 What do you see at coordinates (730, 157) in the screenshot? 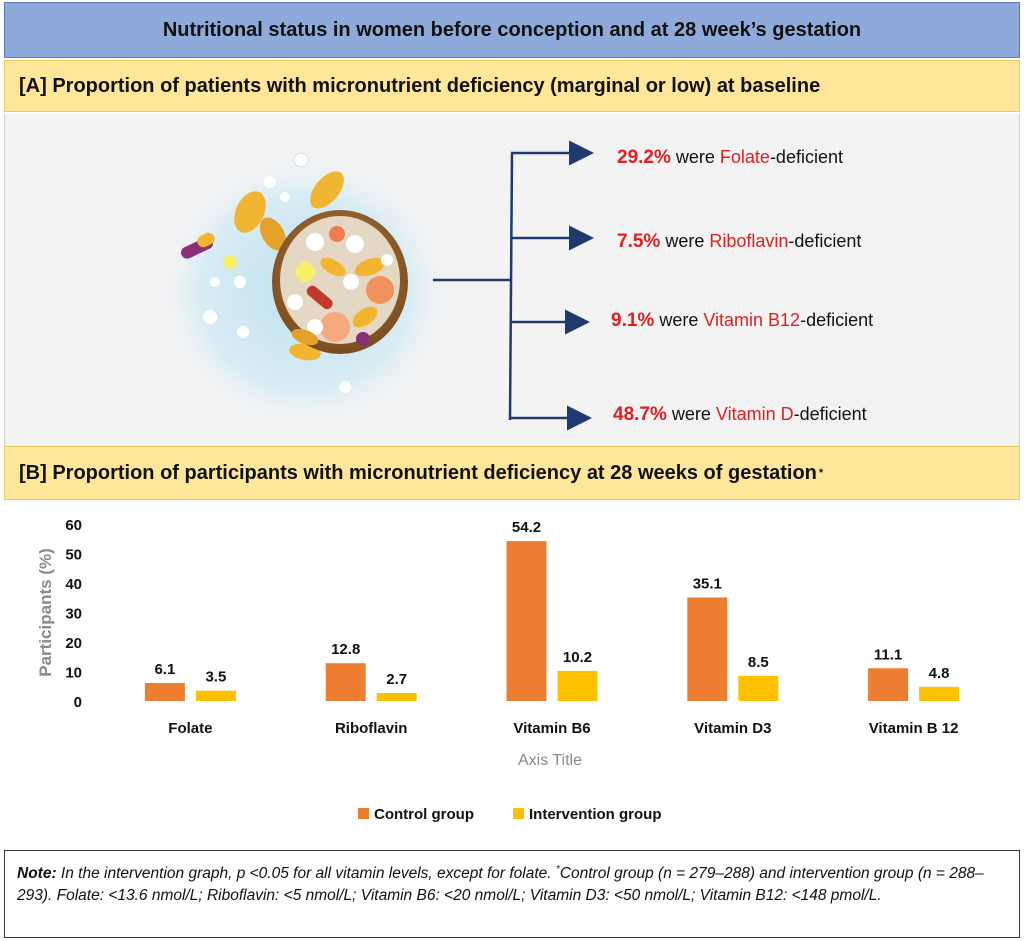
I see `stat-folate: 29.2% were Folate-deficient` at bounding box center [730, 157].